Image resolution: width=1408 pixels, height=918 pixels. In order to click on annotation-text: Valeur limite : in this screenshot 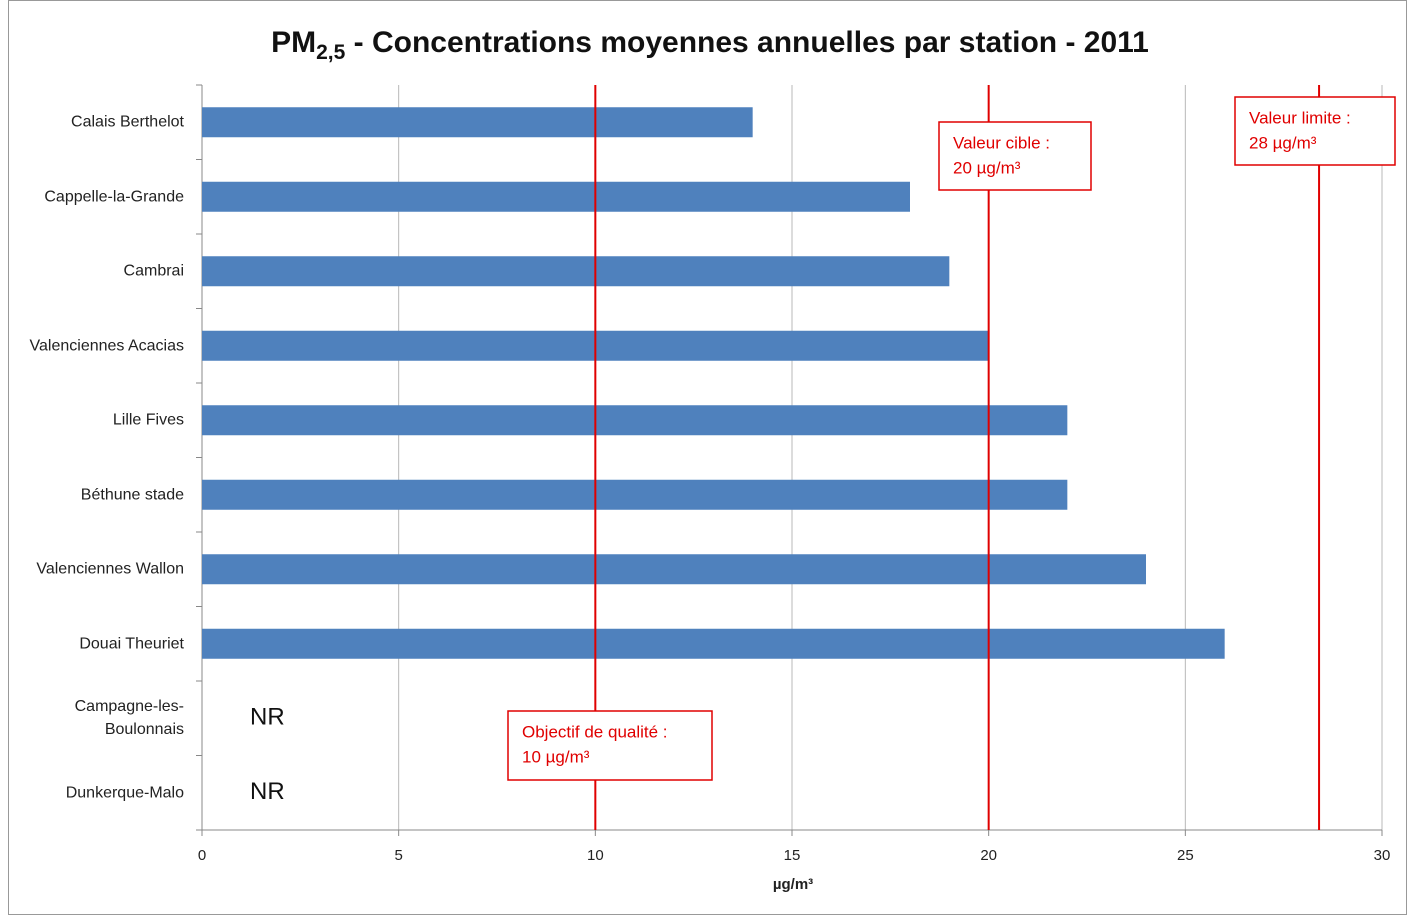, I will do `click(1300, 117)`.